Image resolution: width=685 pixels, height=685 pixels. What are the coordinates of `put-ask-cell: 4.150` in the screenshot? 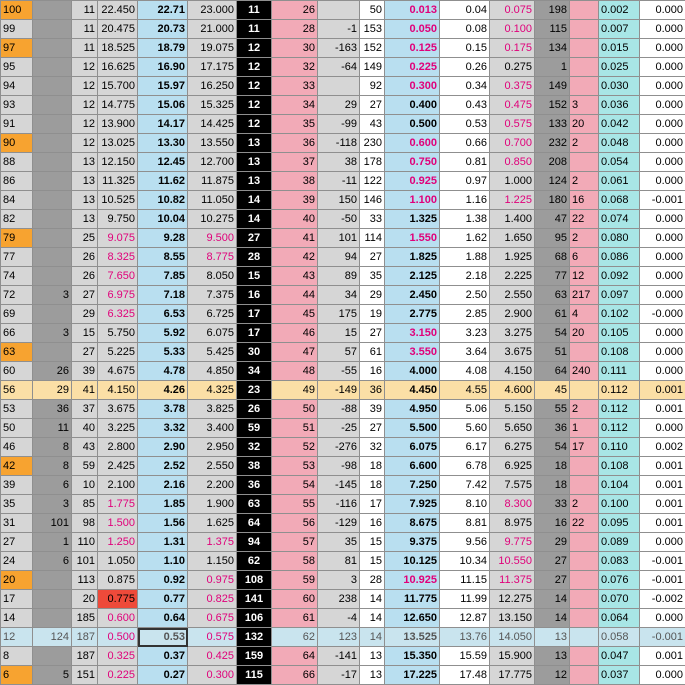 It's located at (512, 371).